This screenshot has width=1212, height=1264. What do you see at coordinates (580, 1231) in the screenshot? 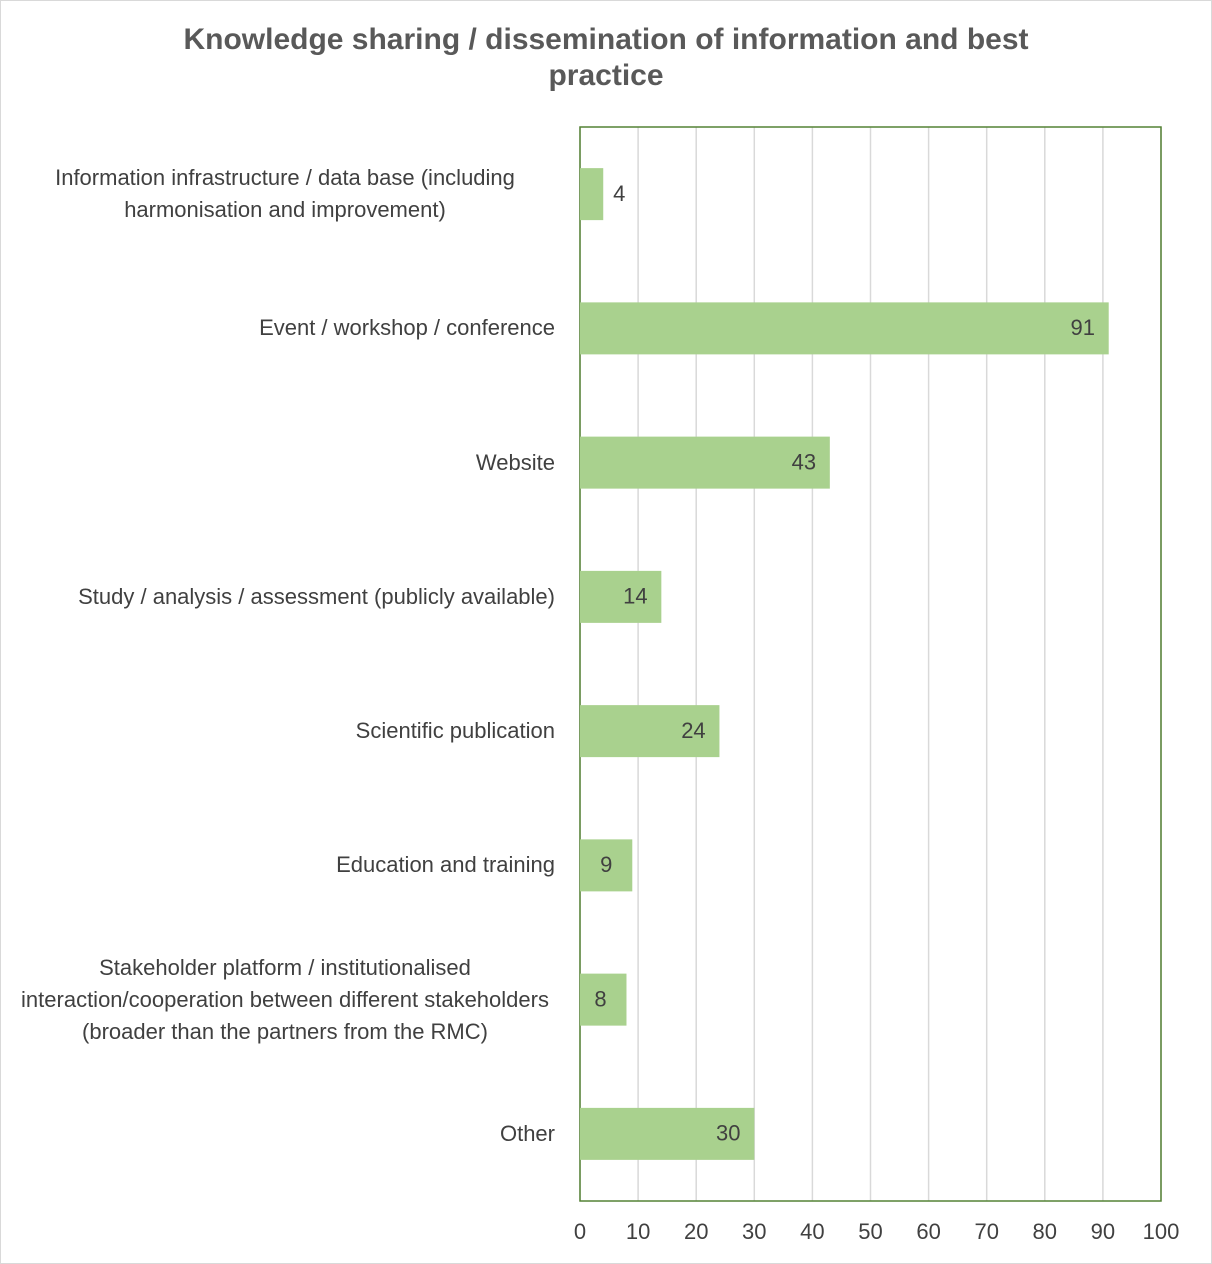
I see `x-tick-label: 0` at bounding box center [580, 1231].